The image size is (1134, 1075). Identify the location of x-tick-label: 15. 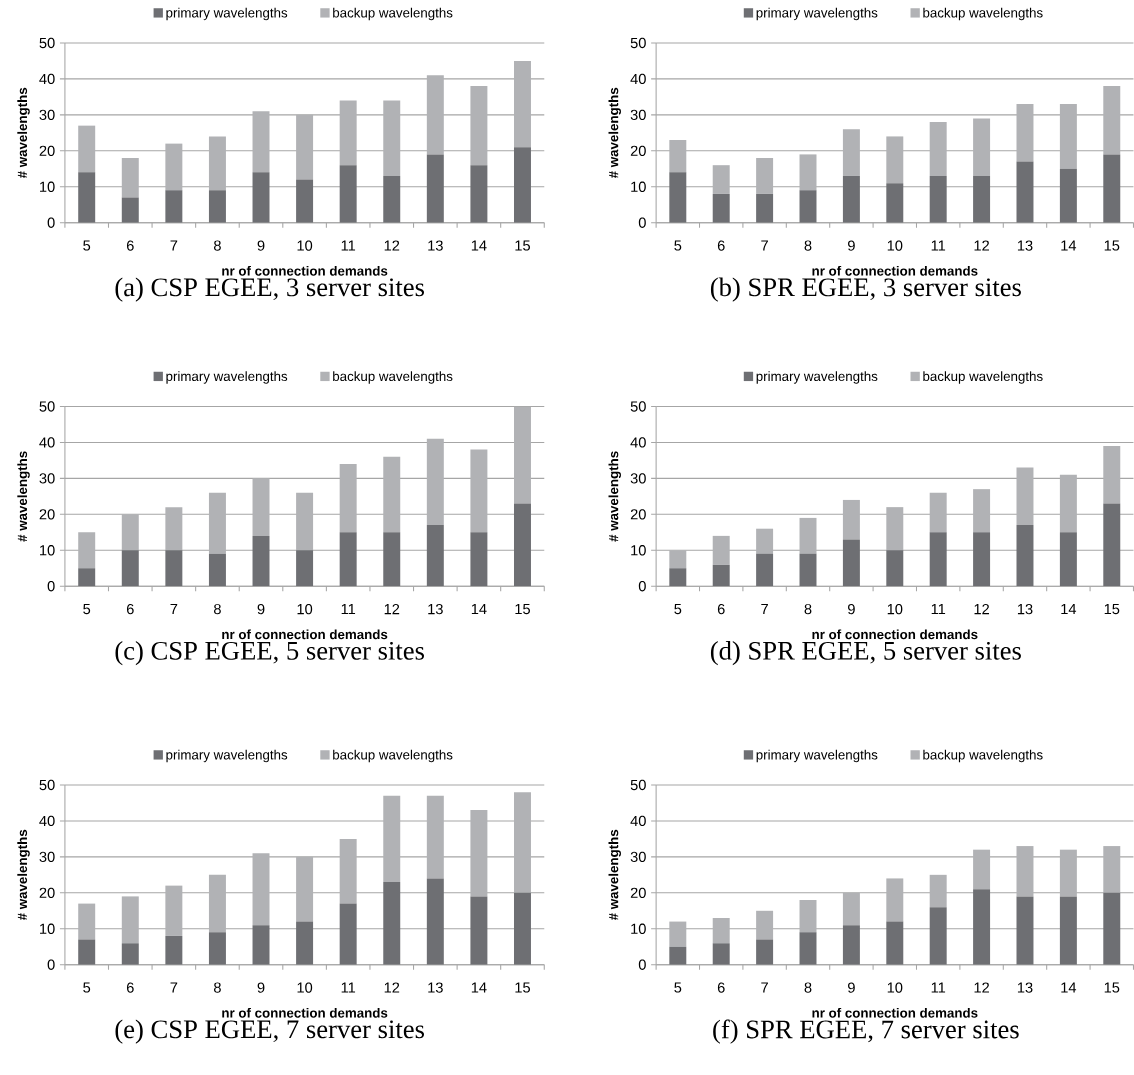
(522, 987).